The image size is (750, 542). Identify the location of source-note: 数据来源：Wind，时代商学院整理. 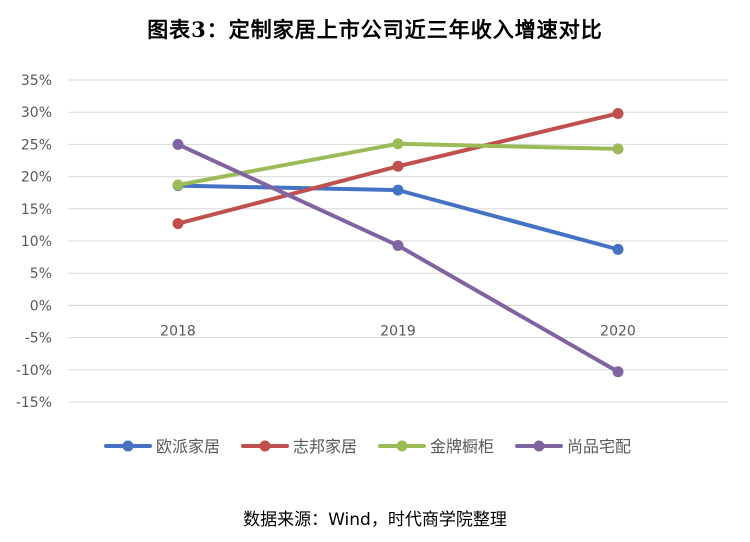
(375, 520).